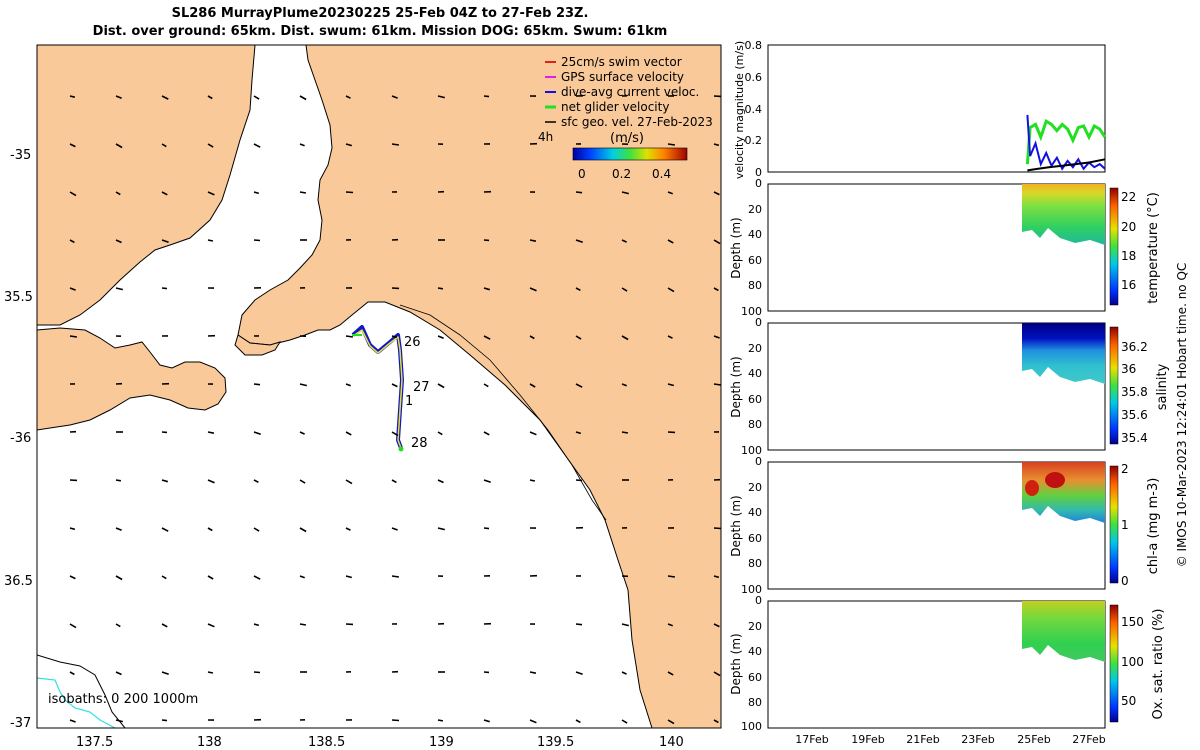 The width and height of the screenshot is (1200, 750). What do you see at coordinates (736, 386) in the screenshot?
I see `salinity-ylabel: Depth (m)` at bounding box center [736, 386].